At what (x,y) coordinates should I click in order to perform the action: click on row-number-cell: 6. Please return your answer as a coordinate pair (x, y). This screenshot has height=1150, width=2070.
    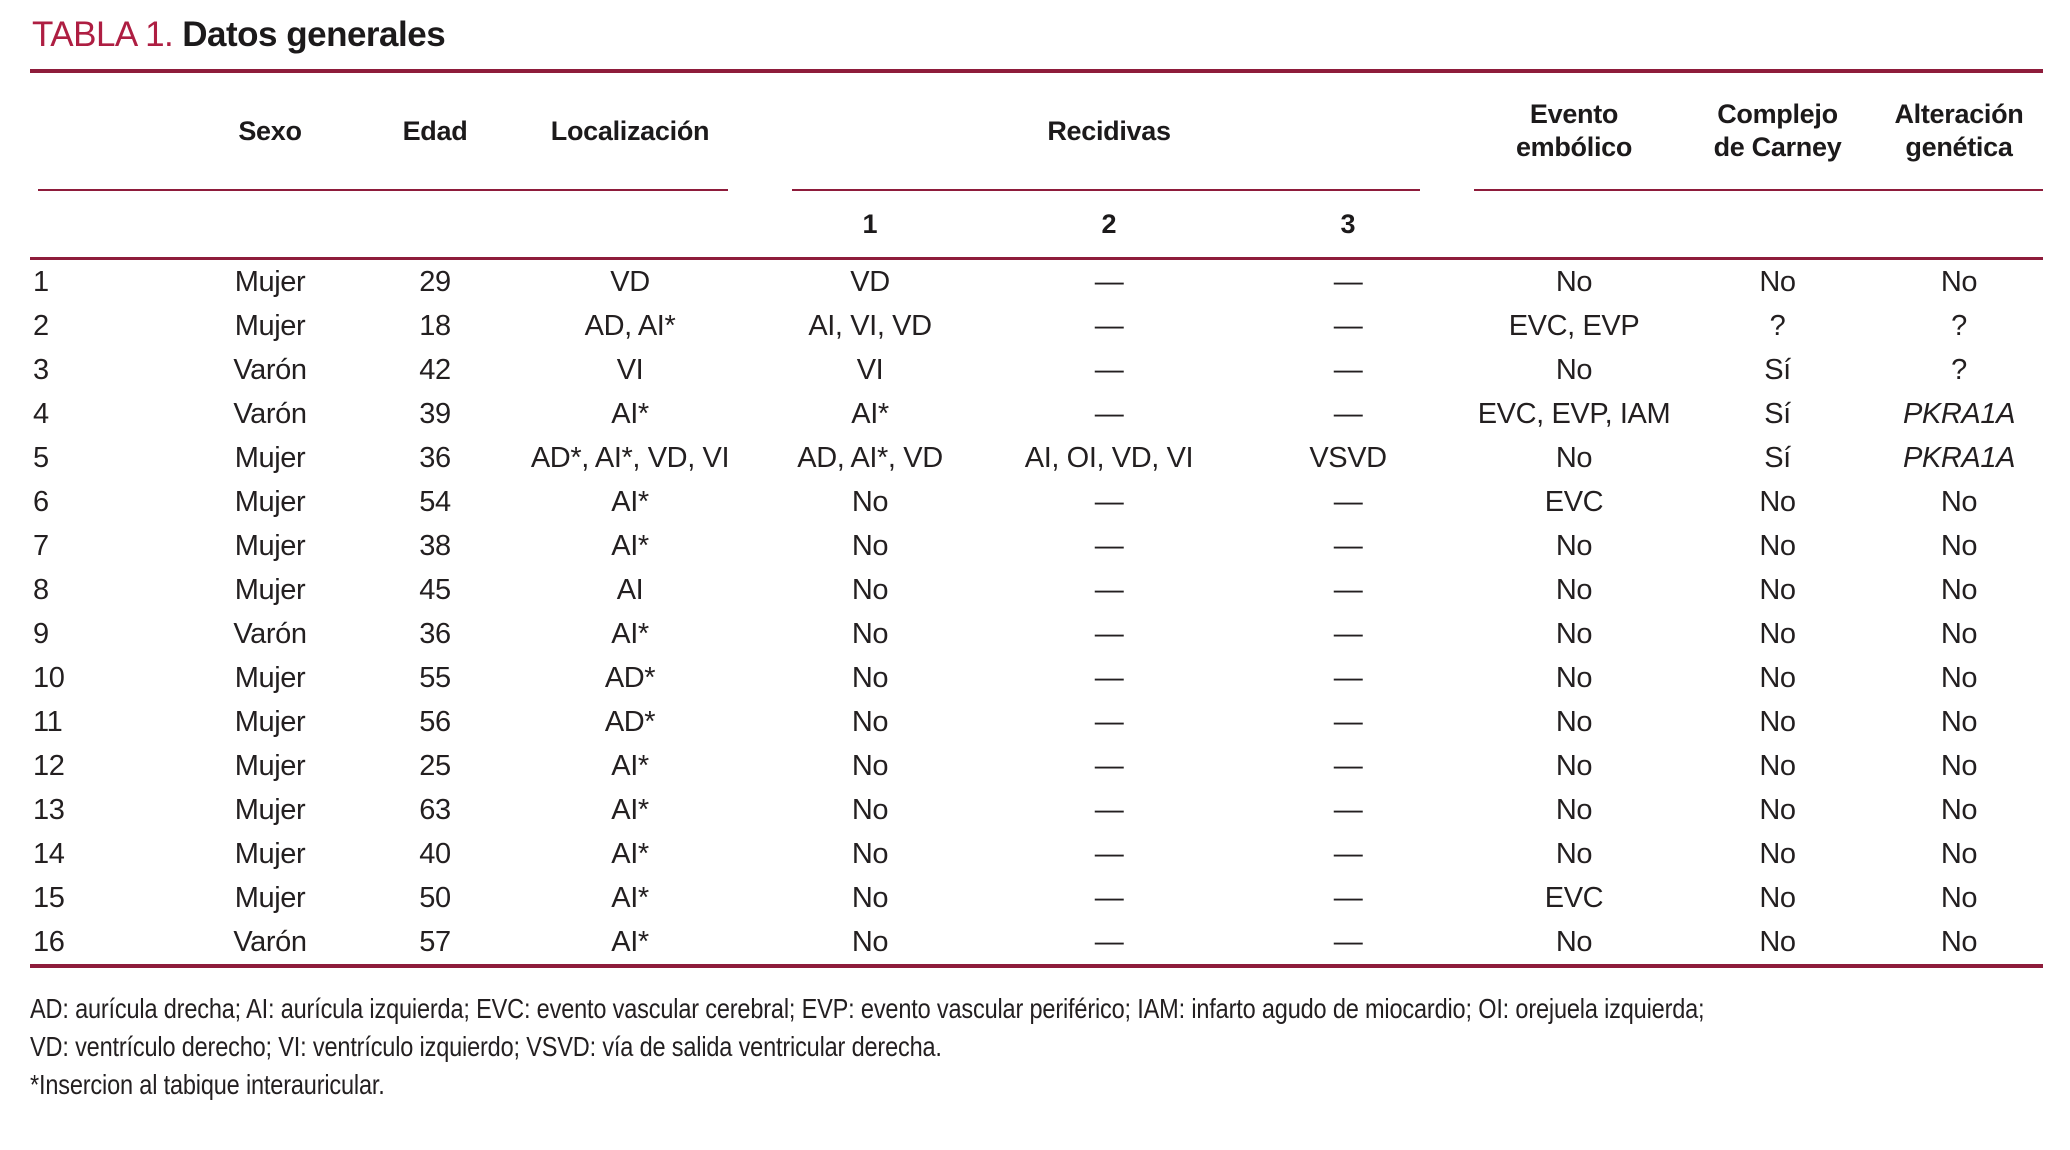
    Looking at the image, I should click on (41, 501).